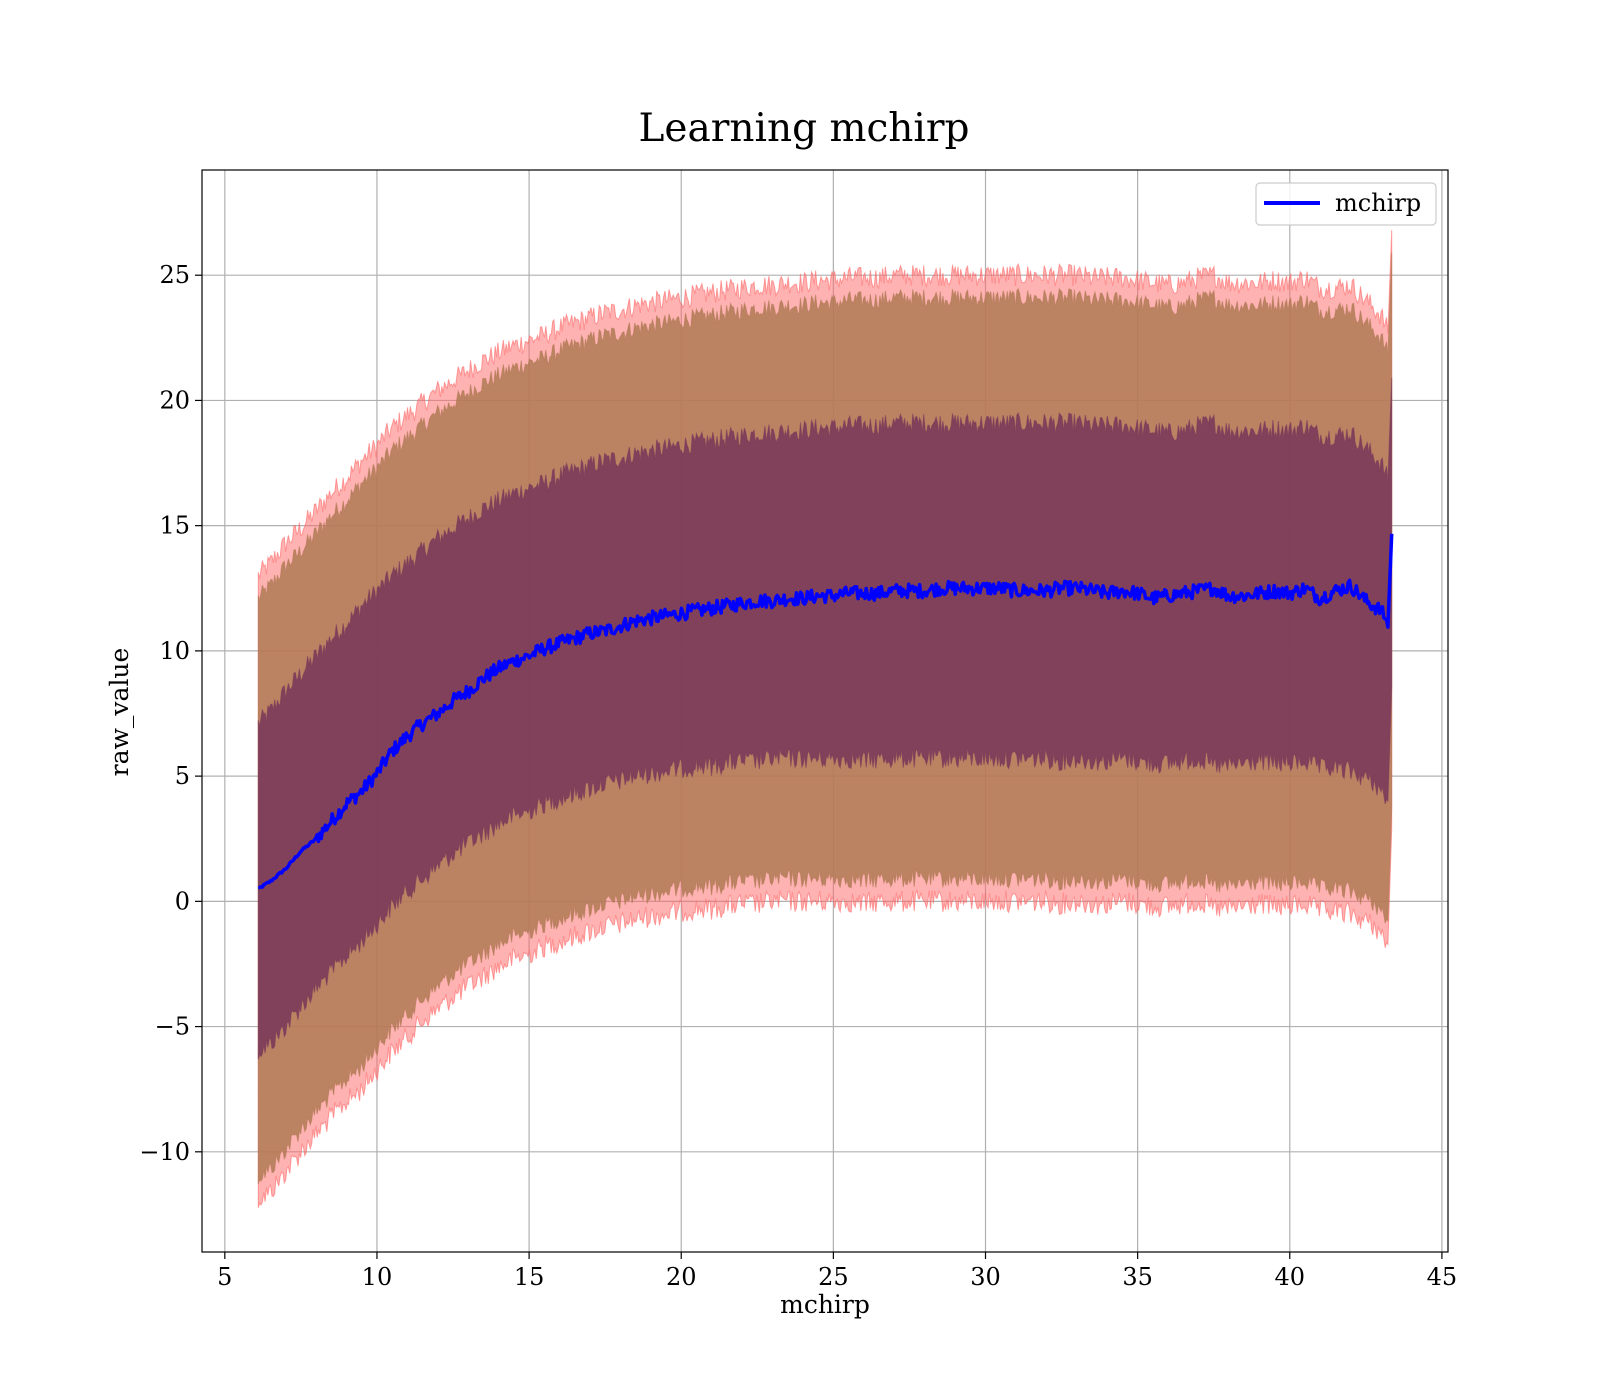  Describe the element at coordinates (174, 275) in the screenshot. I see `y-tick-label: 25` at that location.